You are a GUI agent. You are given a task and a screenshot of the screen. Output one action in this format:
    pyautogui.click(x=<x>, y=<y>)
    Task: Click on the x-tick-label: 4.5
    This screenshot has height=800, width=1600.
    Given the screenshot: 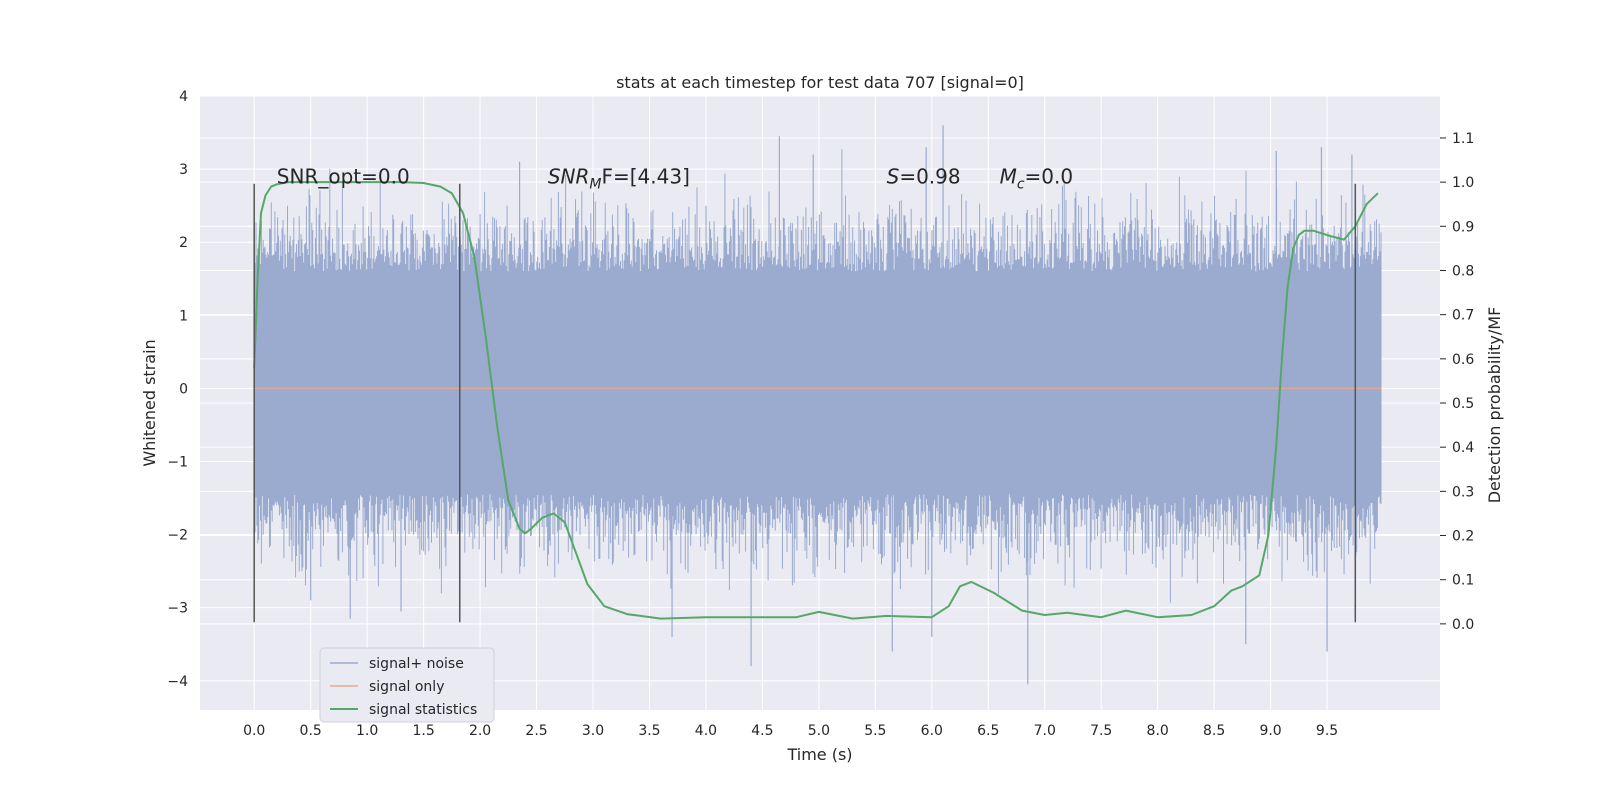 What is the action you would take?
    pyautogui.click(x=762, y=731)
    